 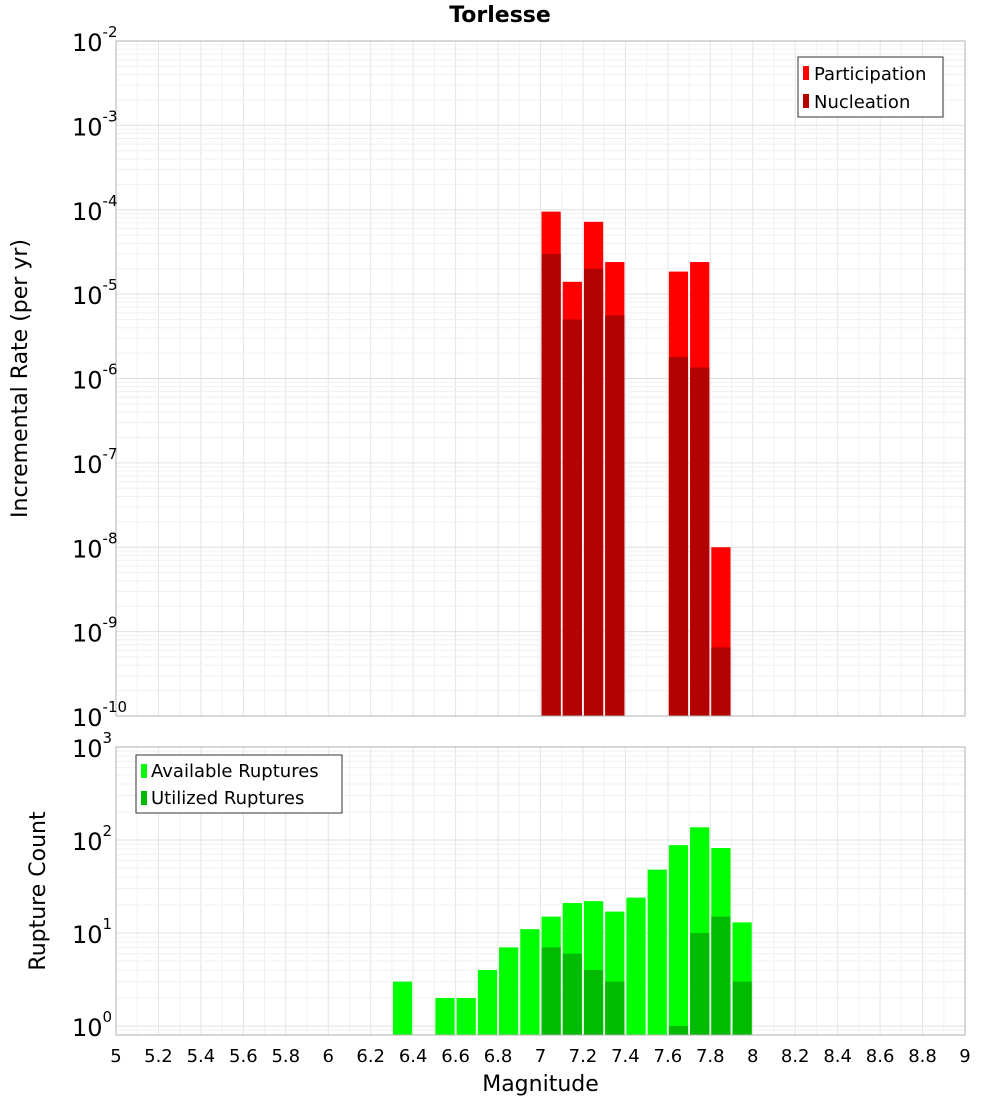 What do you see at coordinates (92, 839) in the screenshot?
I see `y-tick-label-count: 10²` at bounding box center [92, 839].